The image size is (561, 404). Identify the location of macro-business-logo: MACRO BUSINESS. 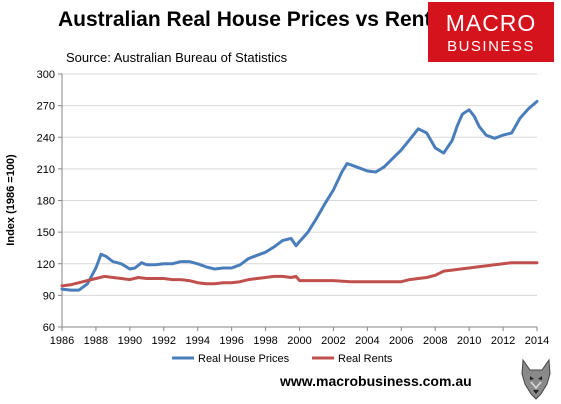
(491, 32).